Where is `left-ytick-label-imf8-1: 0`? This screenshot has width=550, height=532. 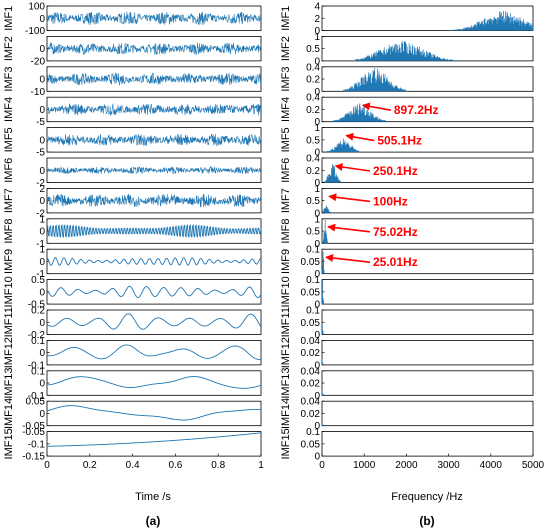 left-ytick-label-imf8-1: 0 is located at coordinates (42, 232).